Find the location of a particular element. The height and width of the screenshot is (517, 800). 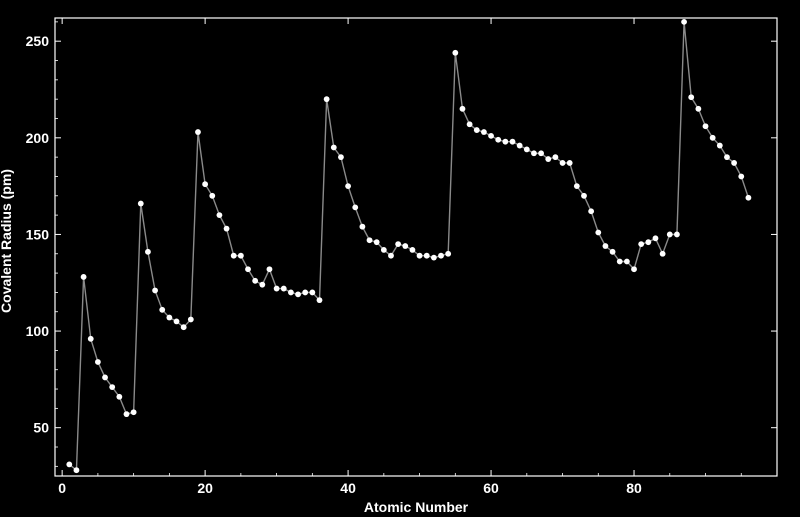

y-tick-label: 100 is located at coordinates (38, 331).